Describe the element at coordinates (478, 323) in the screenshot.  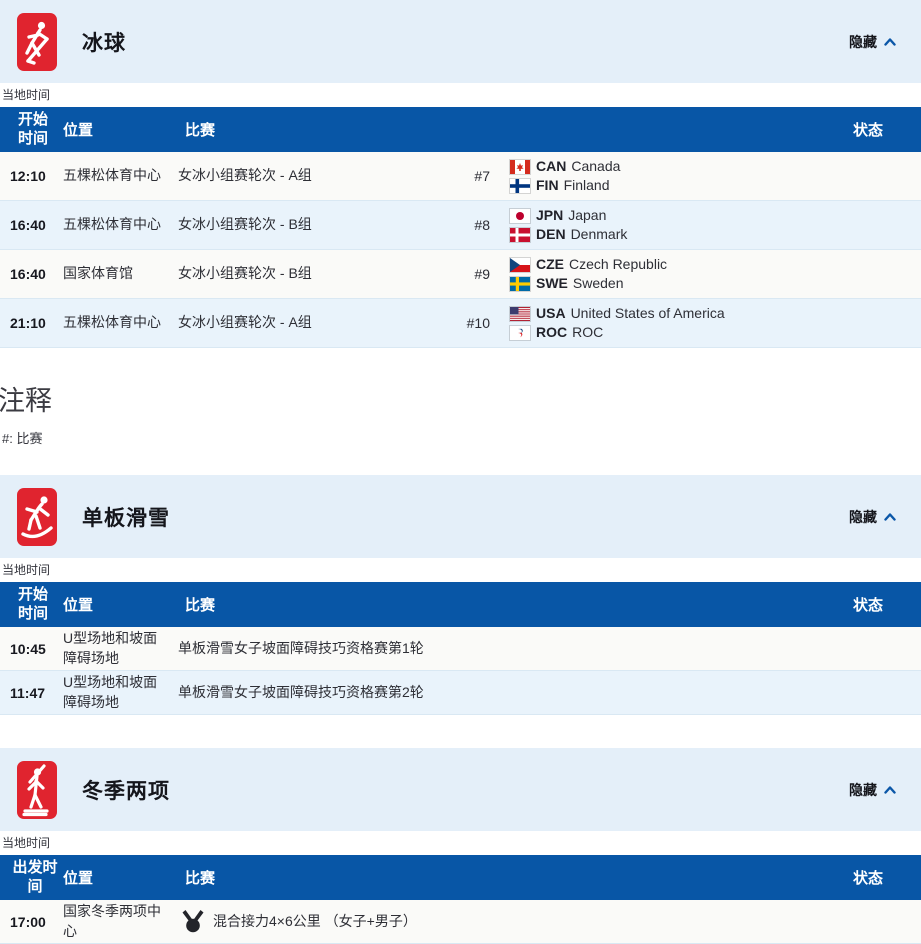
I see `match-number: #10` at that location.